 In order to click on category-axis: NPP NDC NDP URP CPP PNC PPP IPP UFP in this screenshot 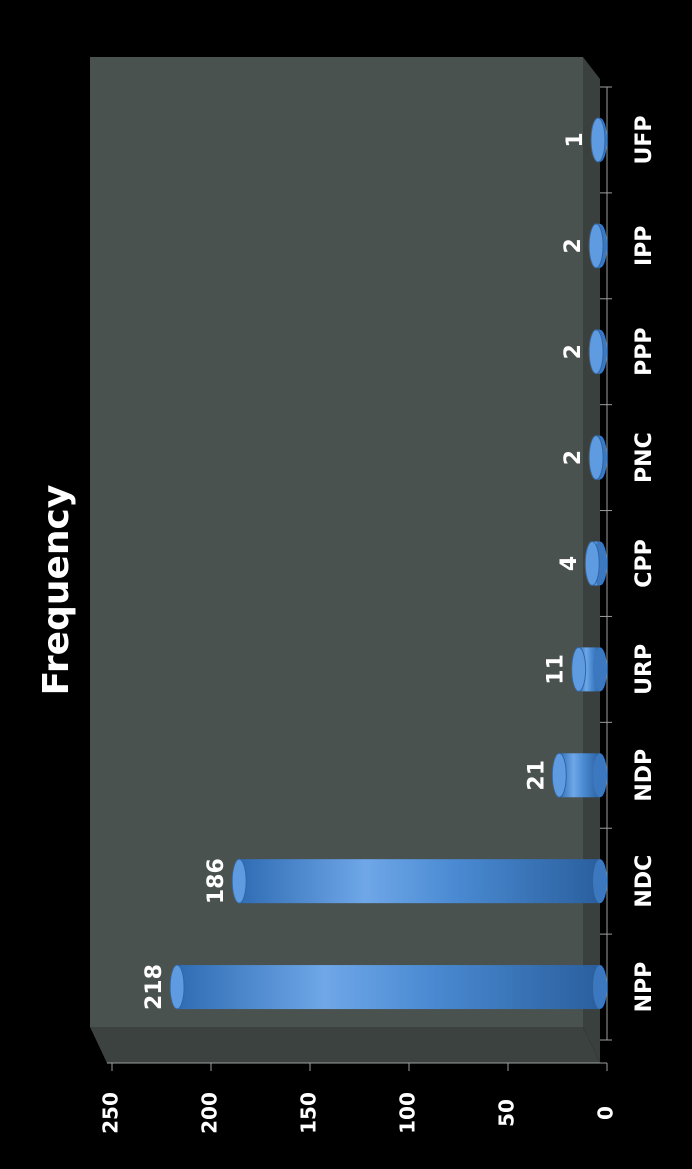, I will do `click(628, 563)`.